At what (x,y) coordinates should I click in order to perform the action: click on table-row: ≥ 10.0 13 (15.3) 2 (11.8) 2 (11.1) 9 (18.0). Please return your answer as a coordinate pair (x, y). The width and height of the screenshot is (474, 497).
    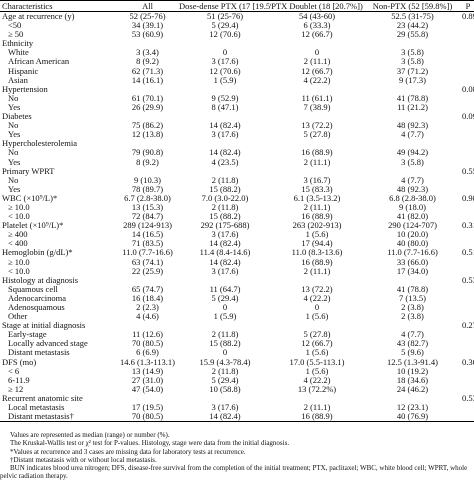
    Looking at the image, I should click on (237, 207).